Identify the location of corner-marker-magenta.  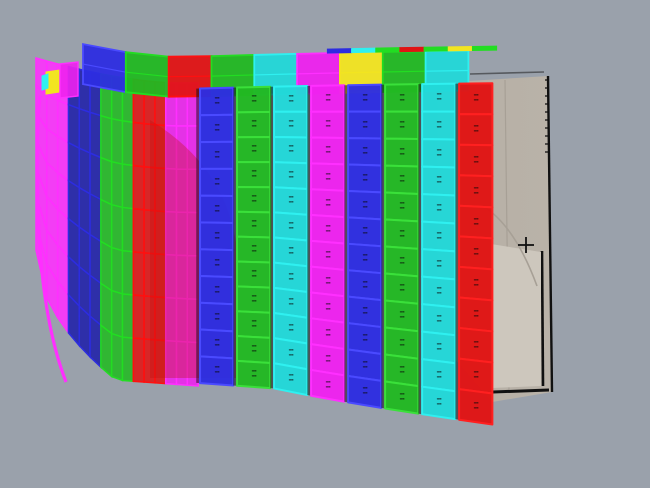
(69, 80).